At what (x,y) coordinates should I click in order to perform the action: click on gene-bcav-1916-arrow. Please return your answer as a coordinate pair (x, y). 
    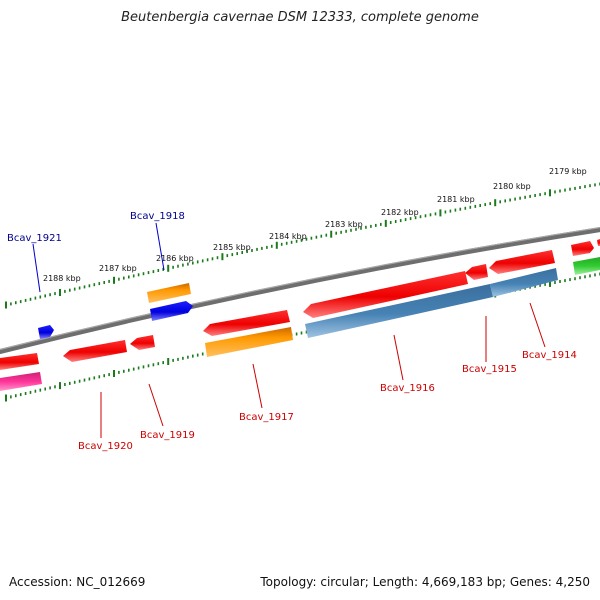
    Looking at the image, I should click on (385, 294).